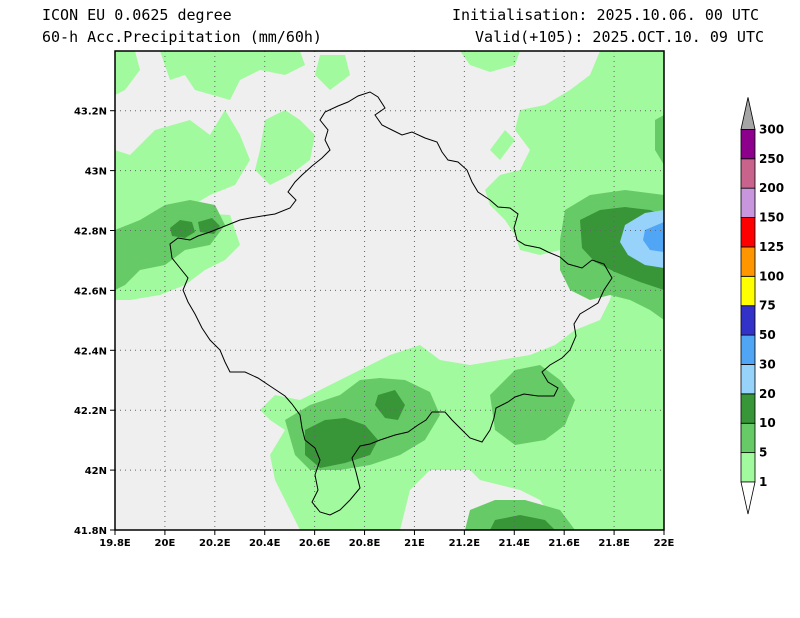  I want to click on colorbar-level-label: 300, so click(771, 129).